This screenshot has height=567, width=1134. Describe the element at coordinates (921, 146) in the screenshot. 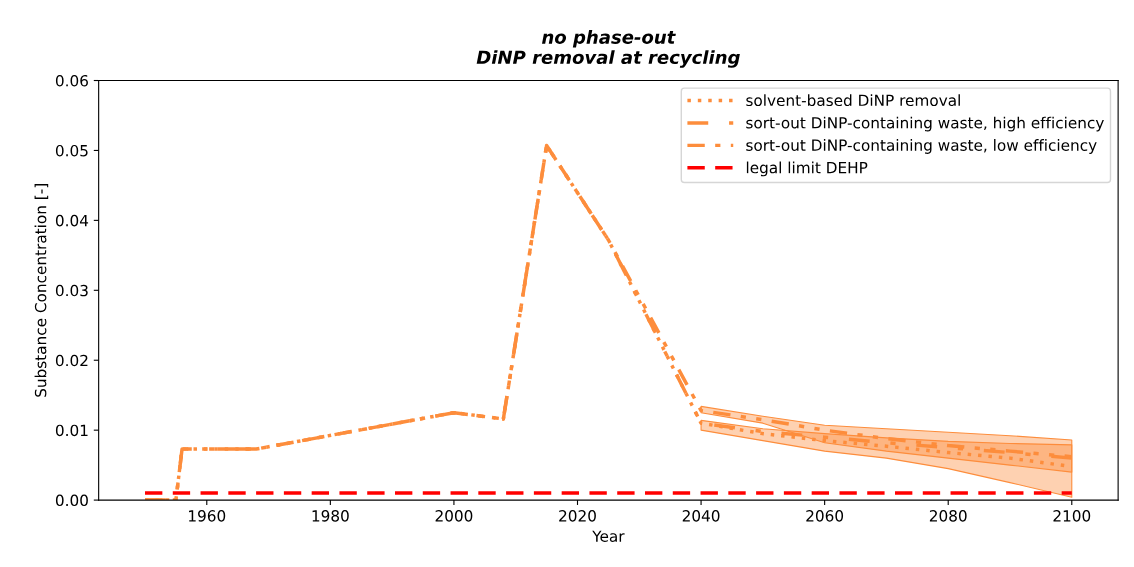

I see `legend-label: sort-out DiNP-containing waste, low efficiency` at that location.